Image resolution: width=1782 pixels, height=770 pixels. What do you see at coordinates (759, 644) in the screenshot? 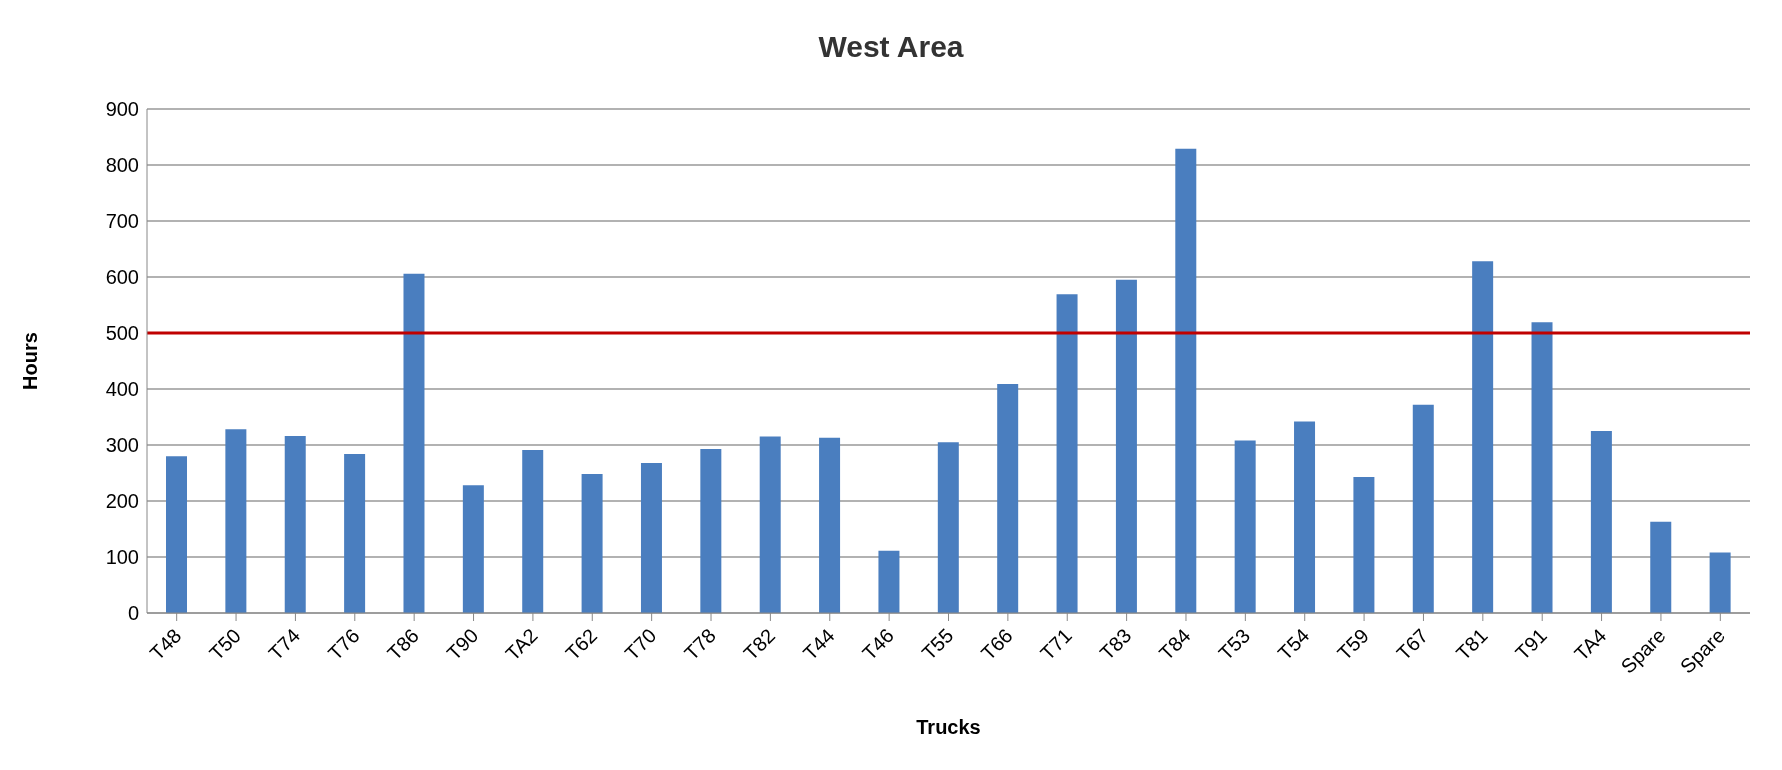
I see `x-tick-label: T82` at bounding box center [759, 644].